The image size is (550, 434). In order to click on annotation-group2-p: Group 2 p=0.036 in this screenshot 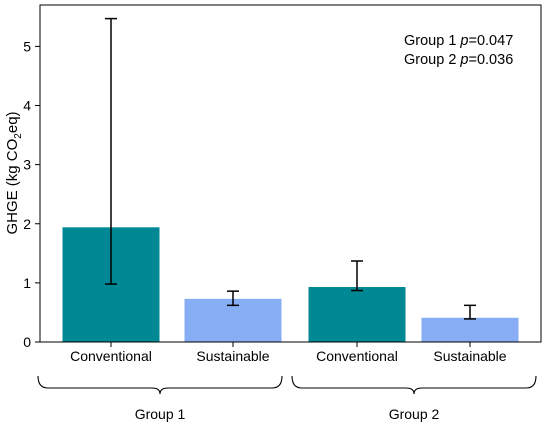, I will do `click(458, 60)`.